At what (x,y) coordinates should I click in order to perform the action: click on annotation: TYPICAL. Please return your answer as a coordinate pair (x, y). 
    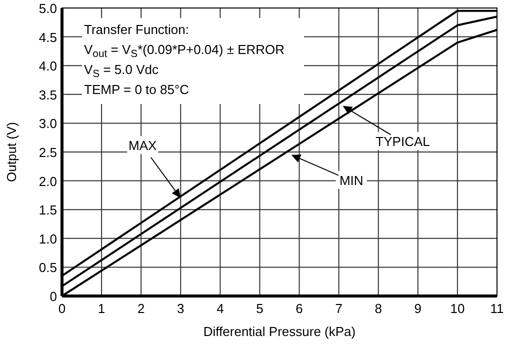
    Looking at the image, I should click on (403, 141).